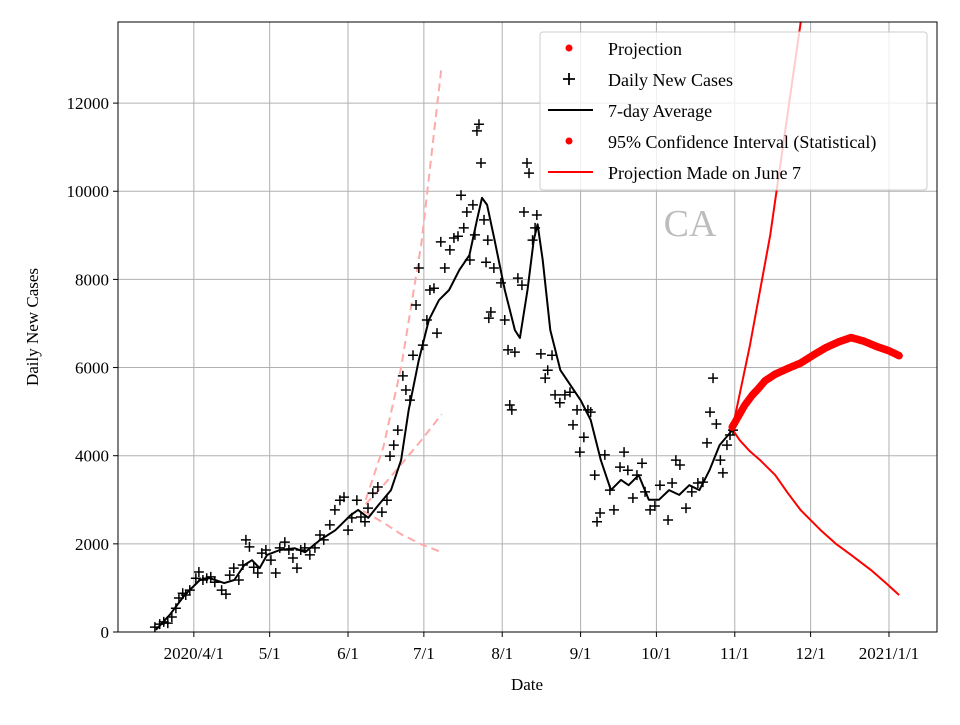 Image resolution: width=960 pixels, height=725 pixels. Describe the element at coordinates (527, 684) in the screenshot. I see `x-axis-label: Date` at that location.